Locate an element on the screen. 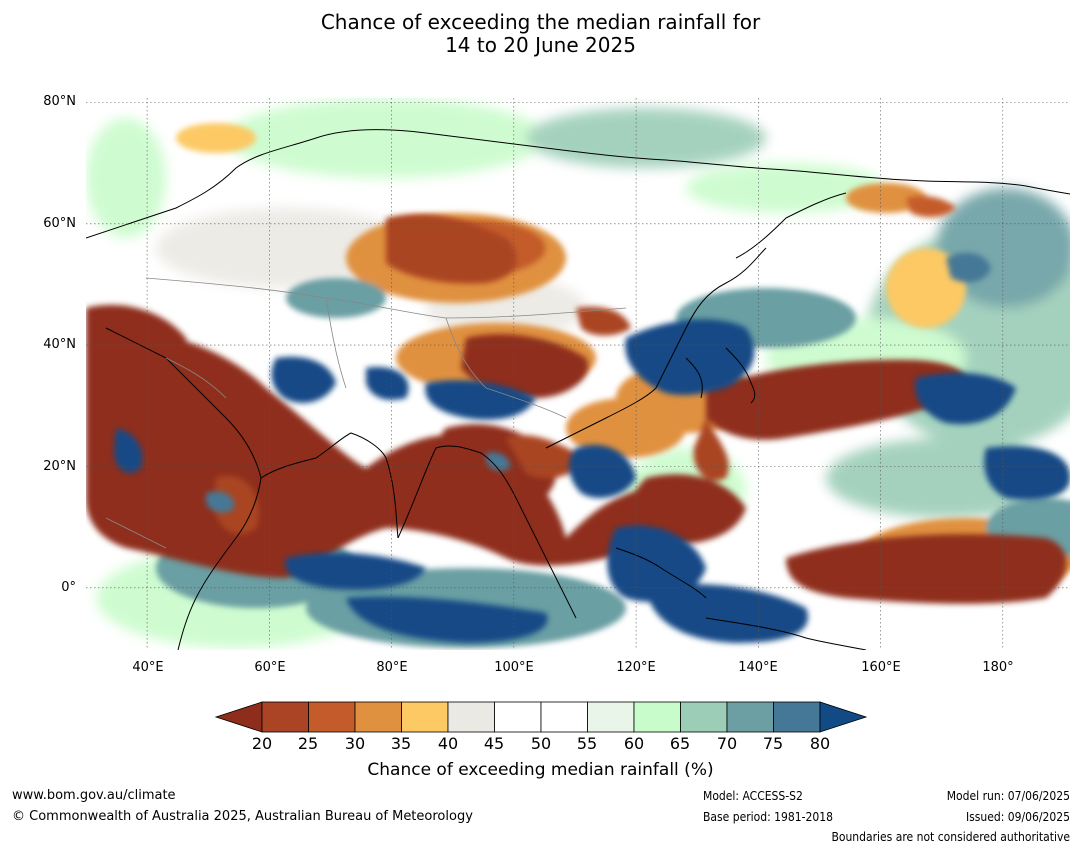 The height and width of the screenshot is (850, 1081). colorbar-tick-label: 60 is located at coordinates (634, 743).